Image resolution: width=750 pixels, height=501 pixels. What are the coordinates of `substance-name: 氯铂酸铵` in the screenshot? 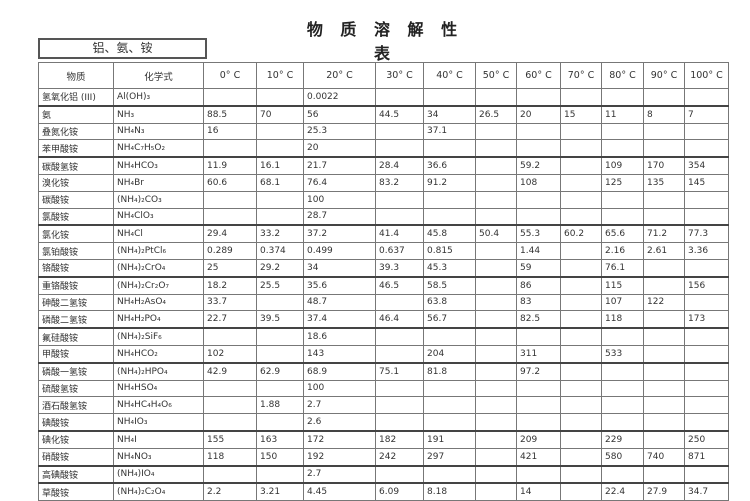 It's located at (76, 251).